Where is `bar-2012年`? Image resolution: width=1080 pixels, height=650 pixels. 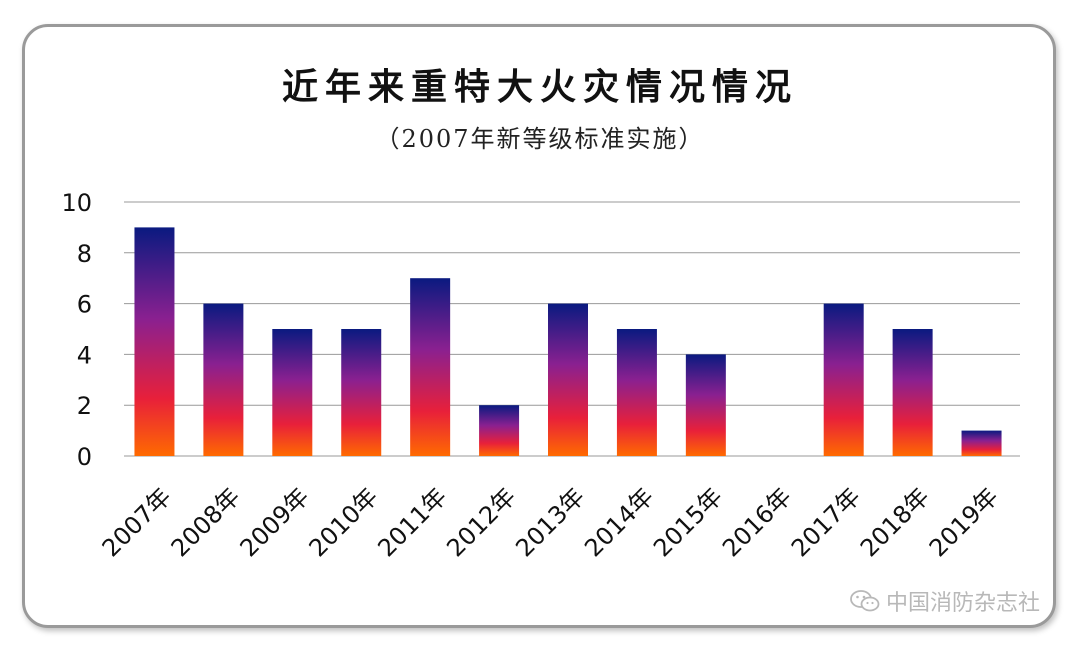 bar-2012年 is located at coordinates (499, 430).